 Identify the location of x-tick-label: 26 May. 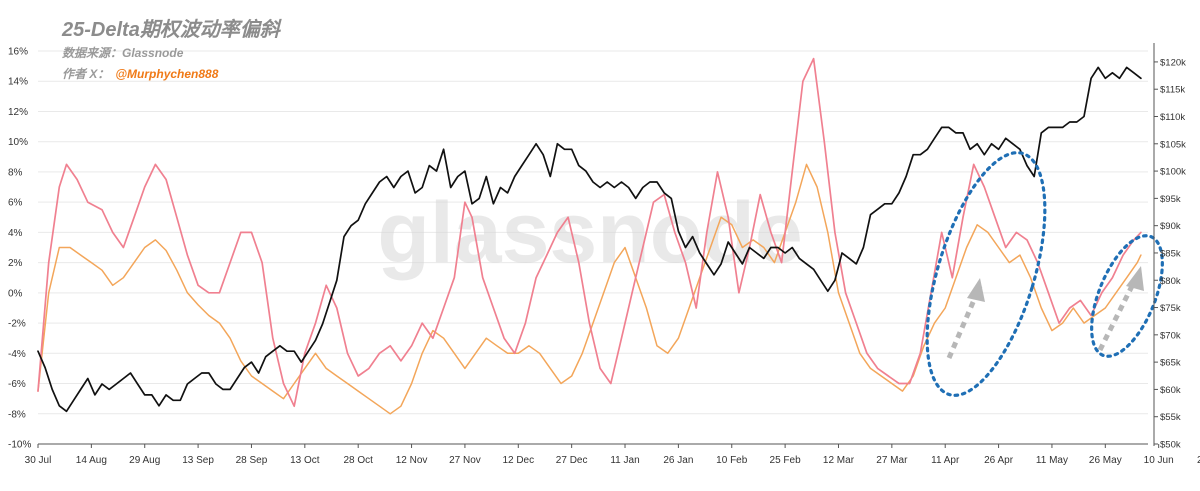
(1105, 460).